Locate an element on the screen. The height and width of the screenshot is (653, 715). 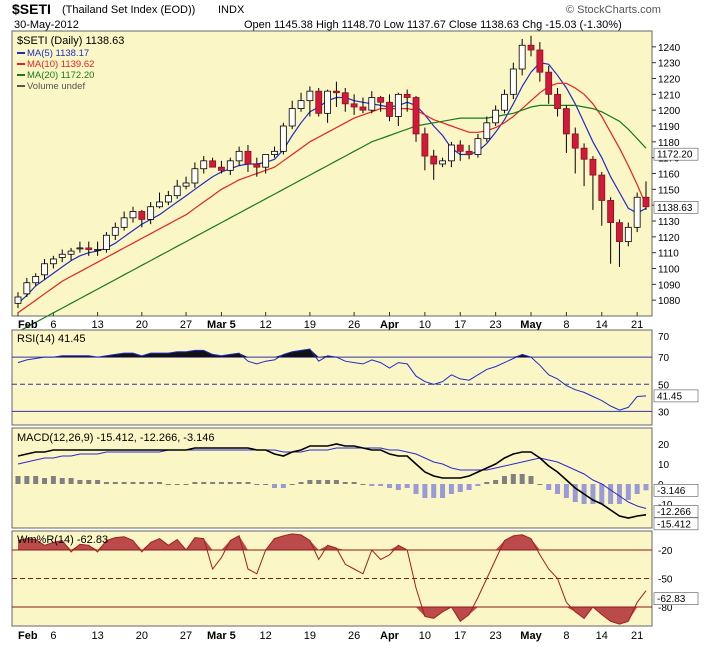
bottom-xlabel: Mar 5 is located at coordinates (221, 636).